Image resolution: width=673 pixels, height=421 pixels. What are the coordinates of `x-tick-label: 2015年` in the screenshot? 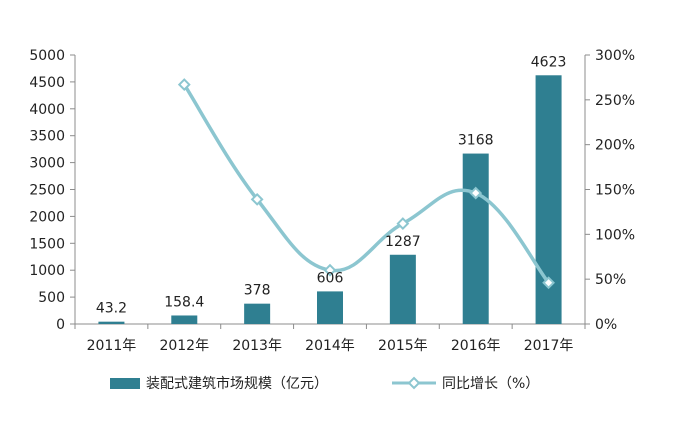 It's located at (403, 346).